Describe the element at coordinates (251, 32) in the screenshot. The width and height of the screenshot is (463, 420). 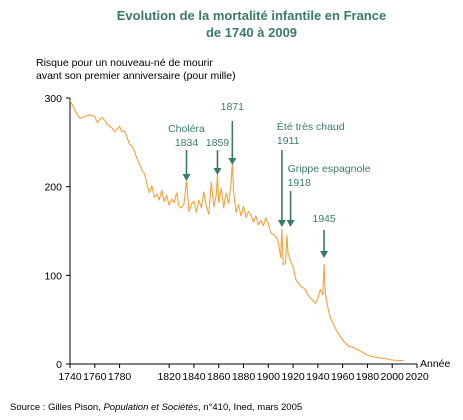
I see `chart-title-line2: de 1740 à 2009` at that location.